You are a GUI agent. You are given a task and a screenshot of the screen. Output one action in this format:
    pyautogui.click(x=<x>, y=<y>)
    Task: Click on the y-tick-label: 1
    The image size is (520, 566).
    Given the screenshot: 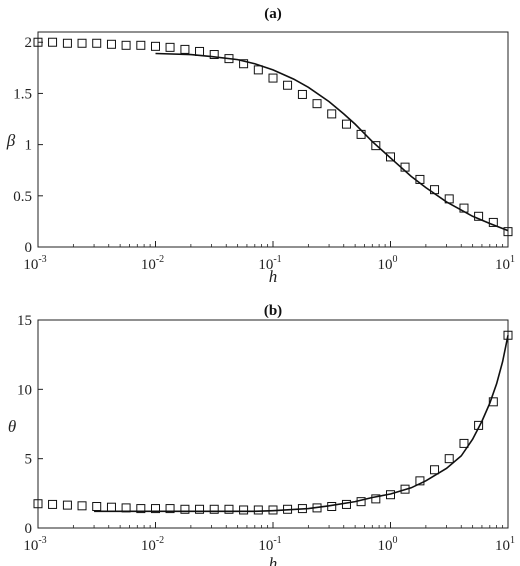 What is the action you would take?
    pyautogui.click(x=29, y=146)
    